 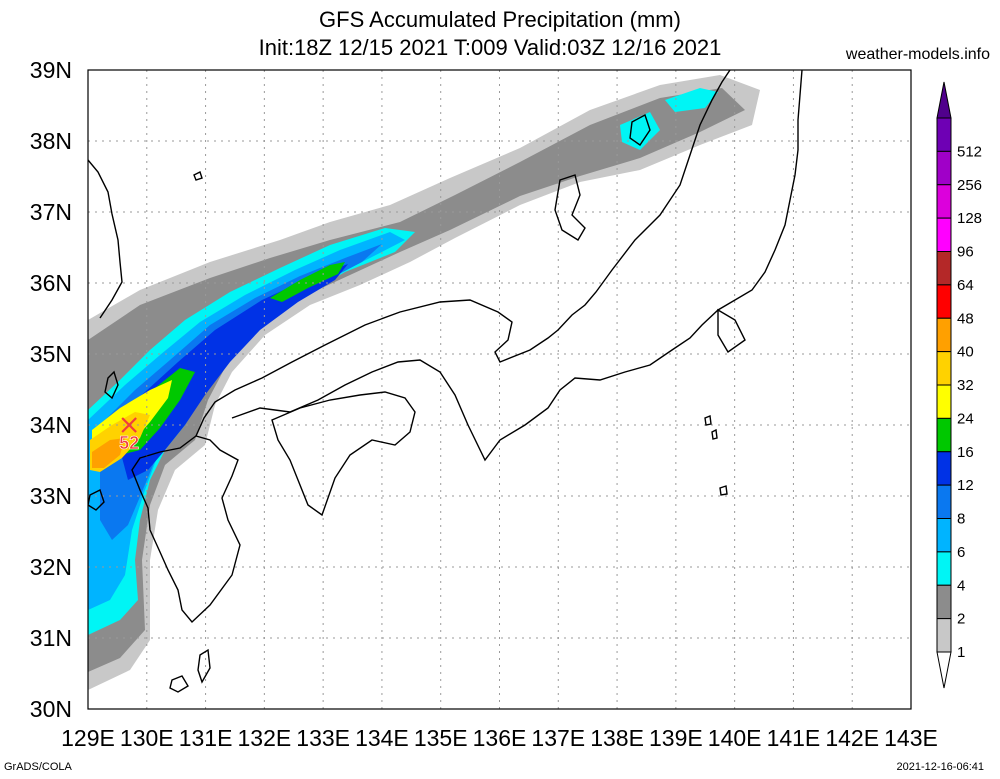 What do you see at coordinates (852, 738) in the screenshot?
I see `longitude-label: 142E` at bounding box center [852, 738].